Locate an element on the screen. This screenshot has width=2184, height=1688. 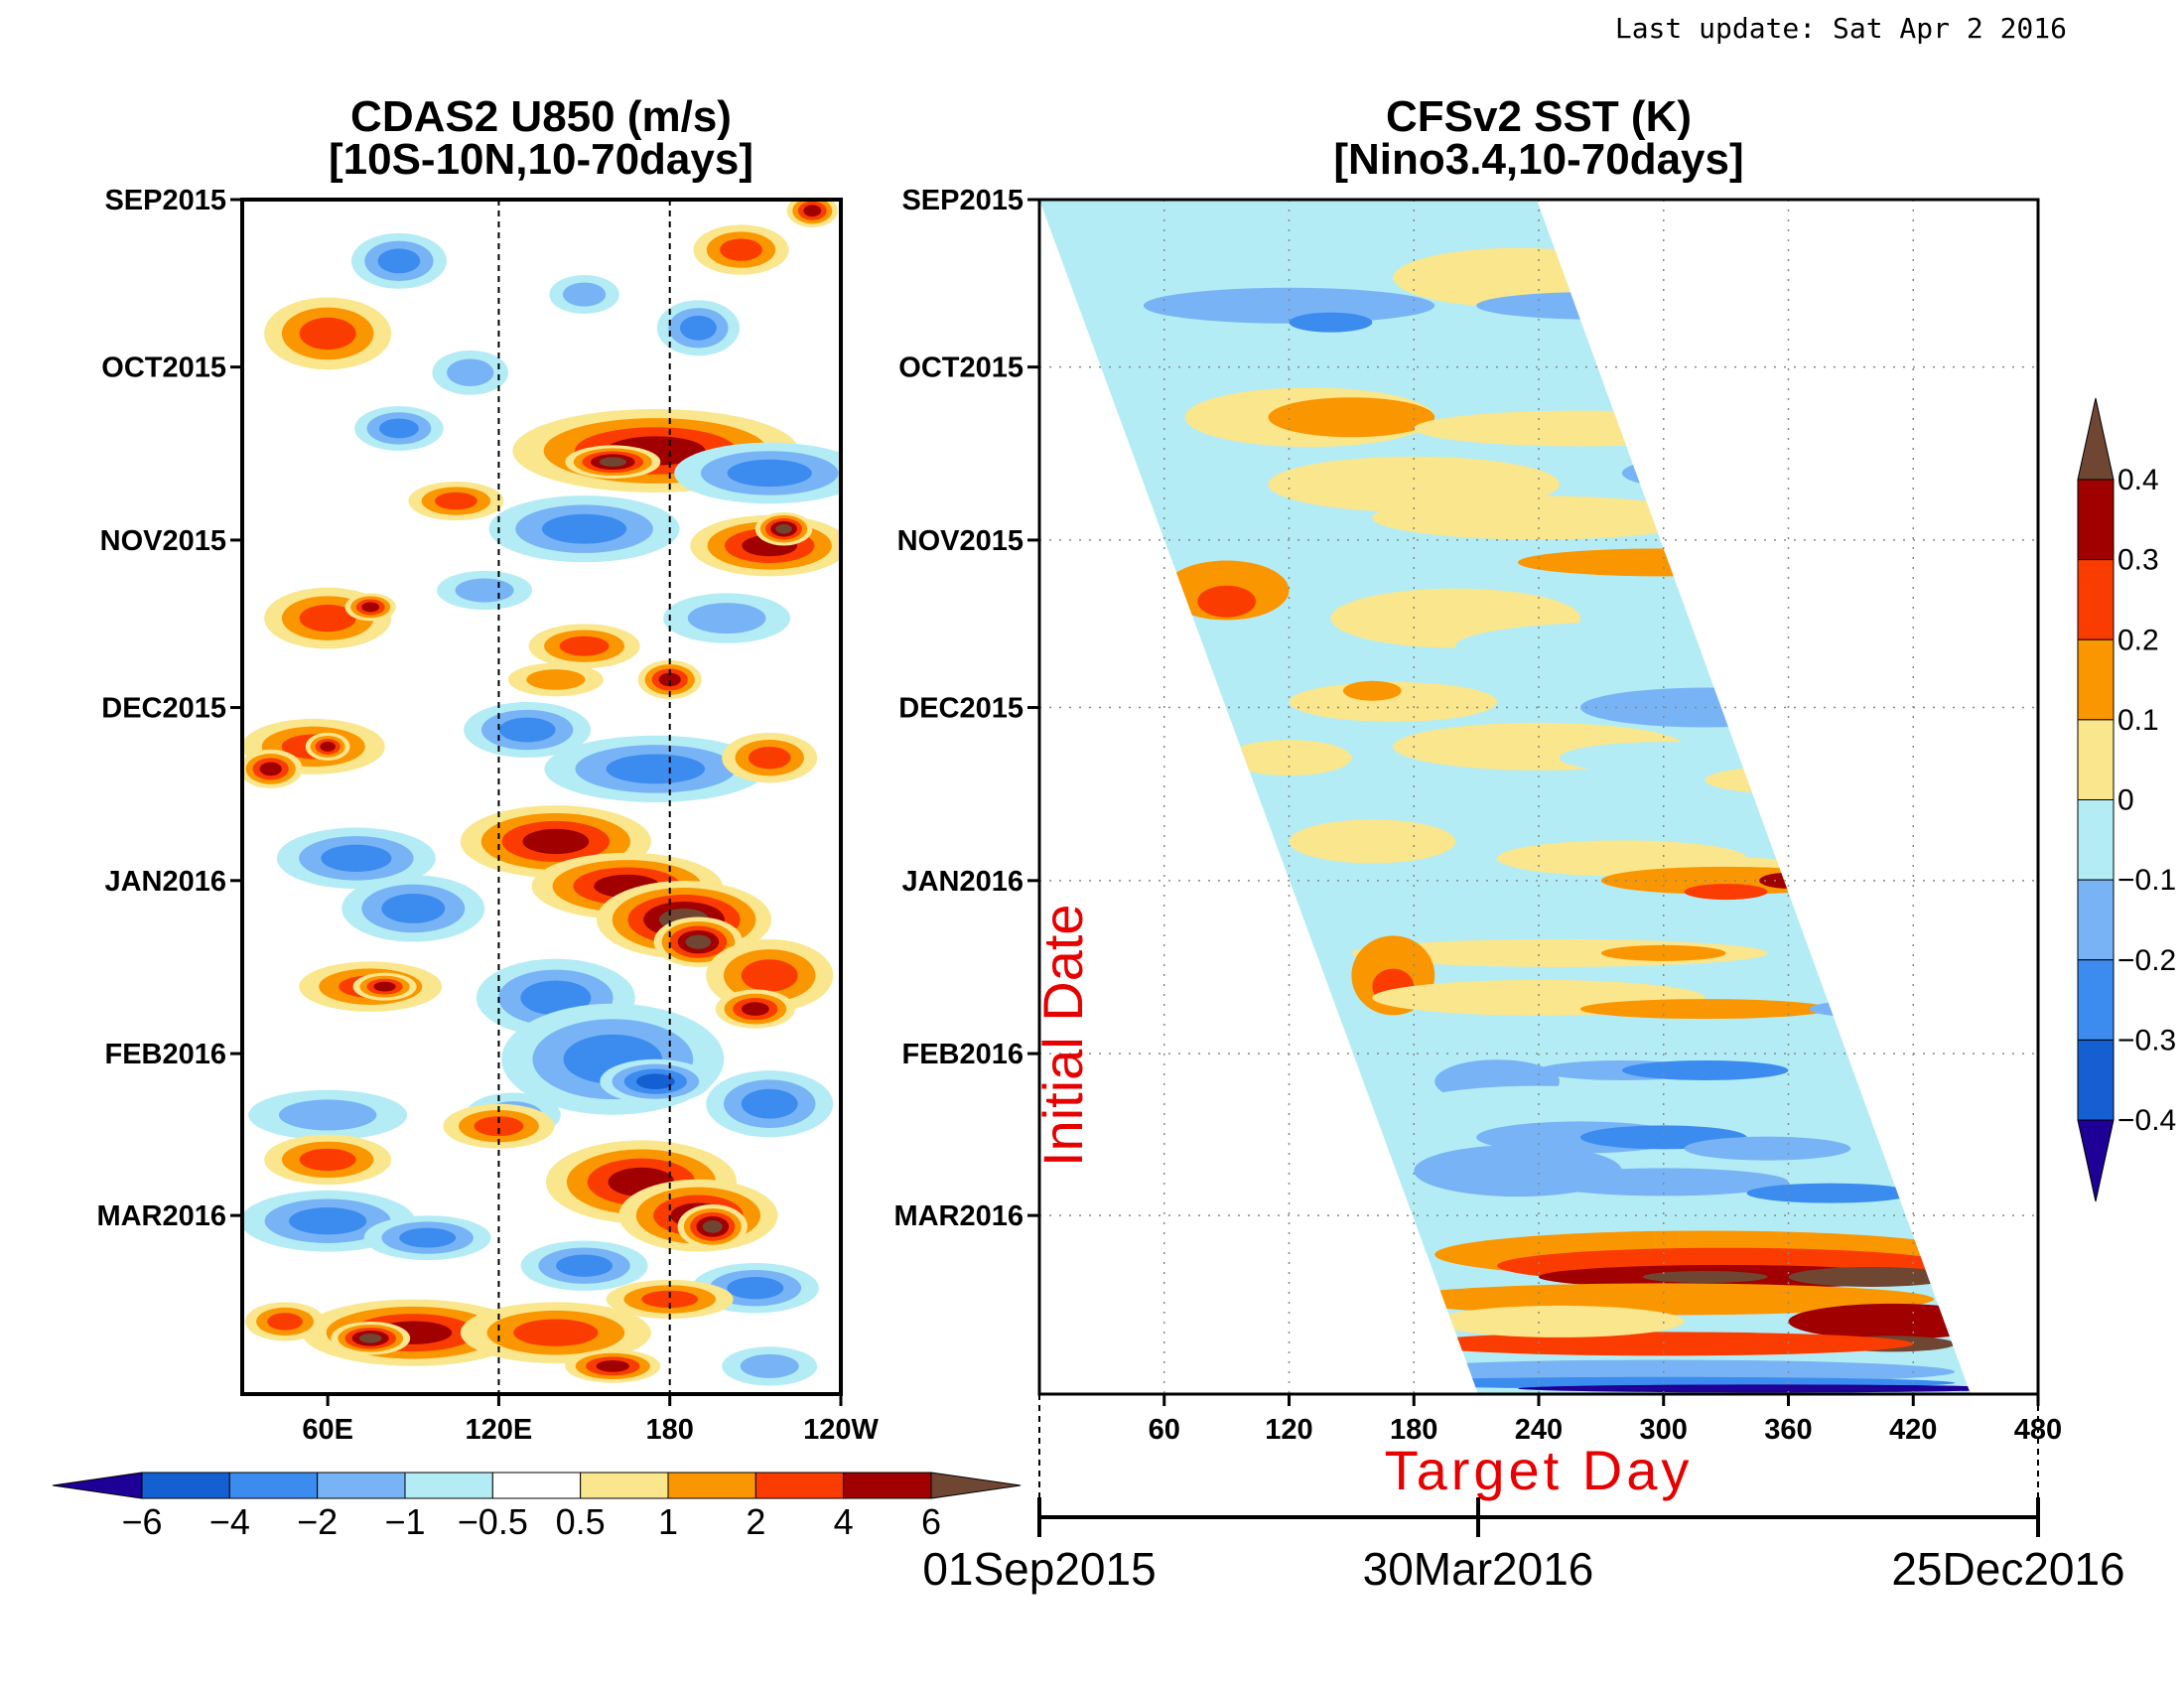
left-x-axis: 60E 120E 180 120W is located at coordinates (591, 1420).